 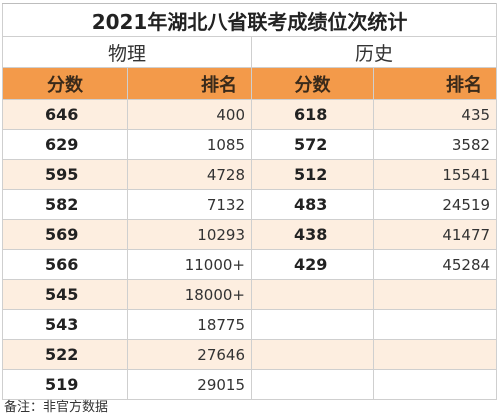 I want to click on physics-score-cell: 522, so click(x=65, y=354).